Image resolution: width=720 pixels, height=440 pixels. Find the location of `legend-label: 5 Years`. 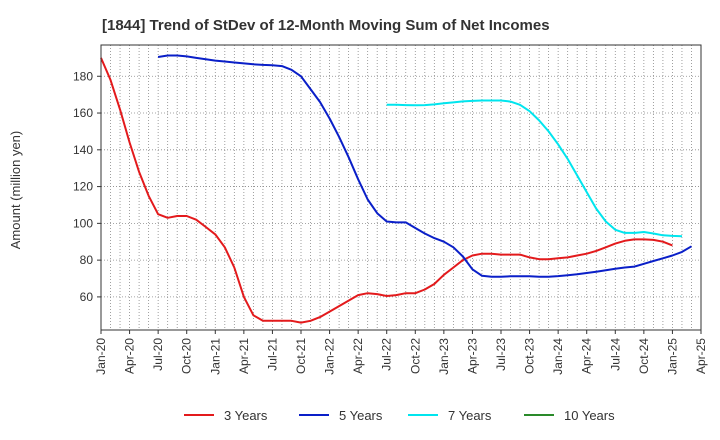

legend-label: 5 Years is located at coordinates (361, 415).